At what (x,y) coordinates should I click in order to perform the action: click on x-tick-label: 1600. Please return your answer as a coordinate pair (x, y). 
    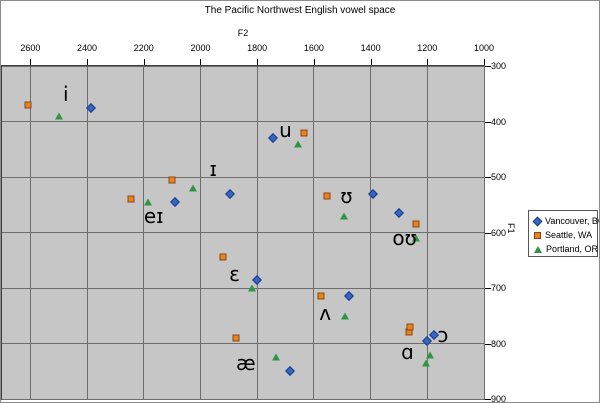
    Looking at the image, I should click on (313, 48).